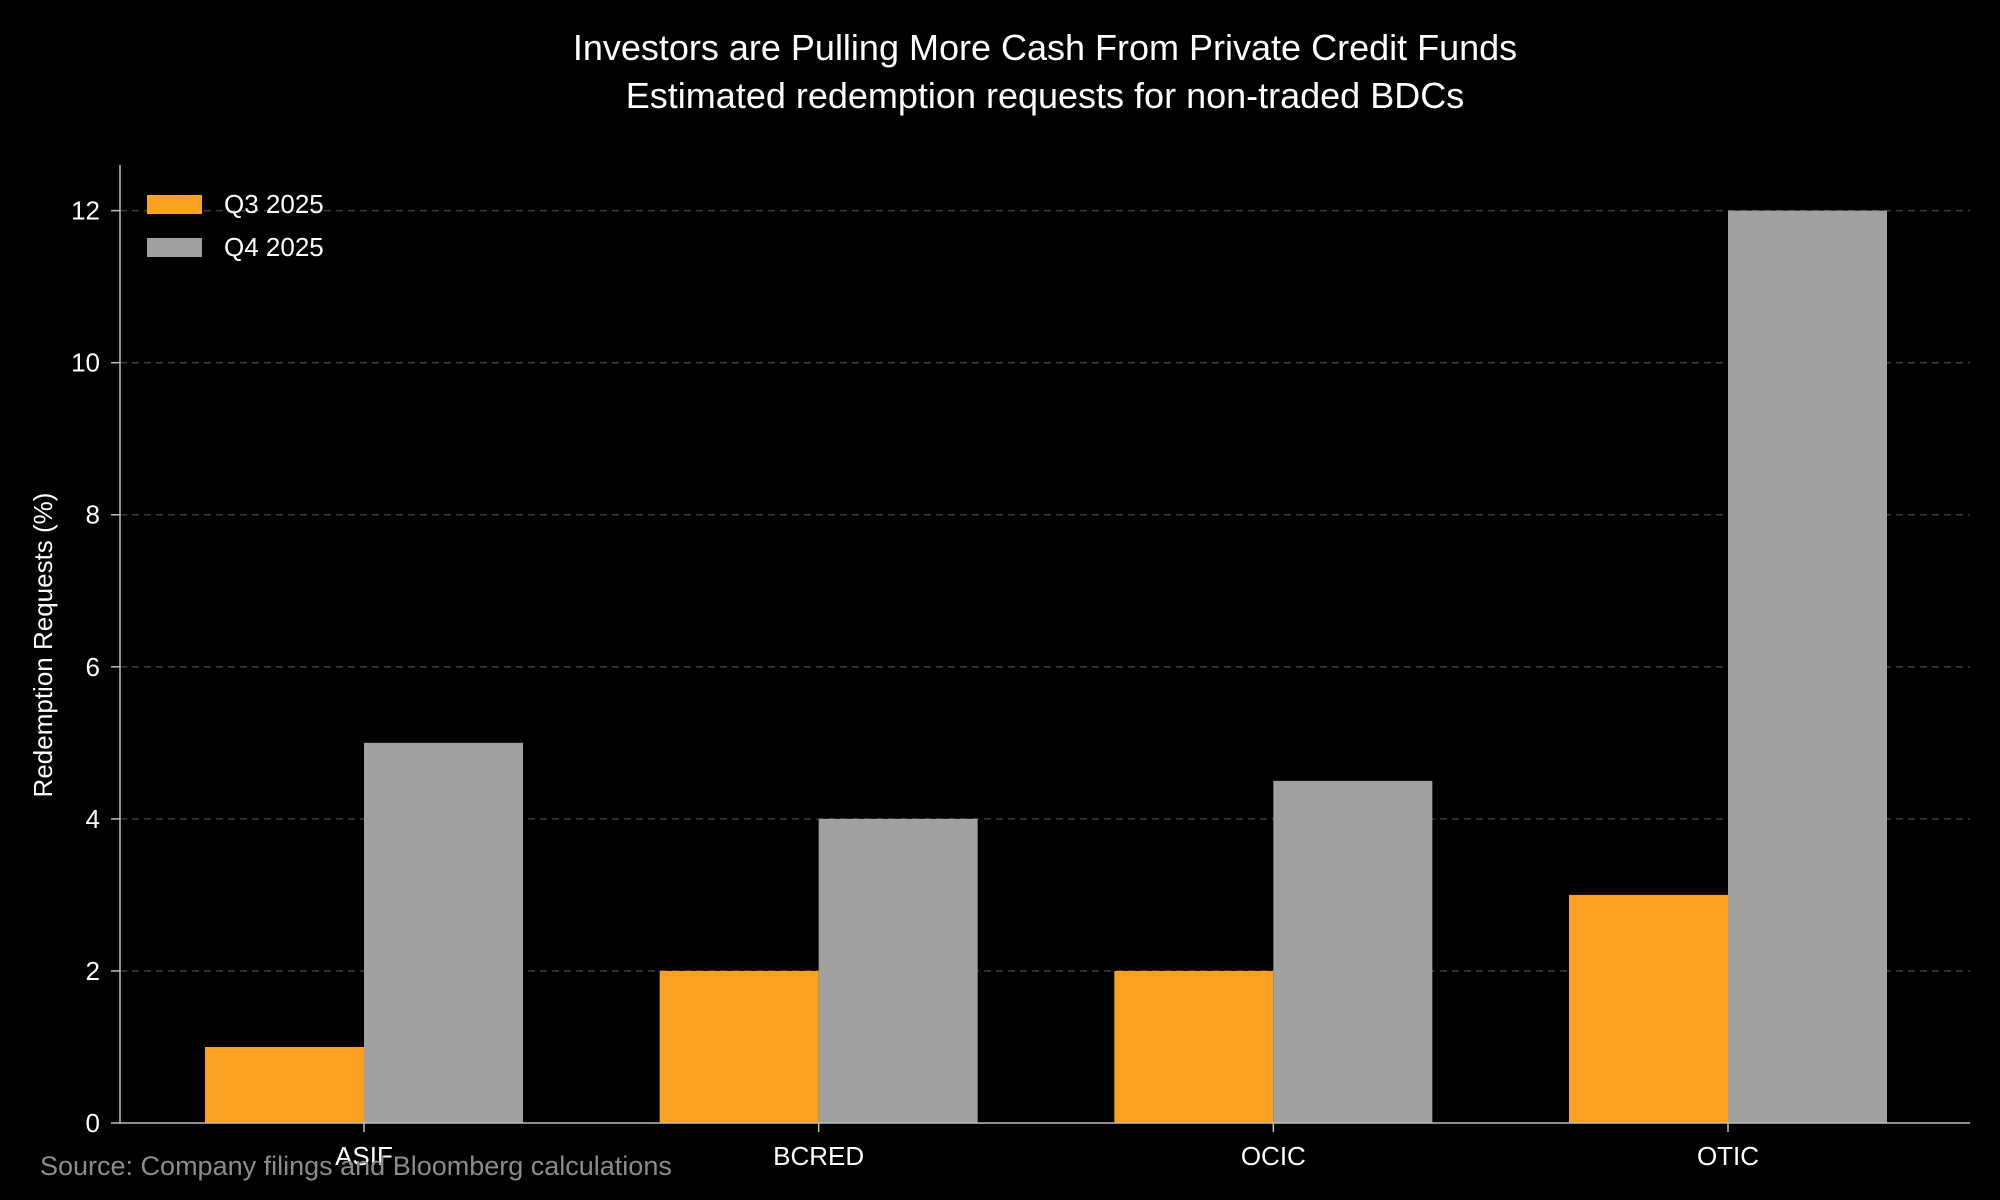 Image resolution: width=2000 pixels, height=1200 pixels. Describe the element at coordinates (1807, 667) in the screenshot. I see `bar-otic-q4` at that location.